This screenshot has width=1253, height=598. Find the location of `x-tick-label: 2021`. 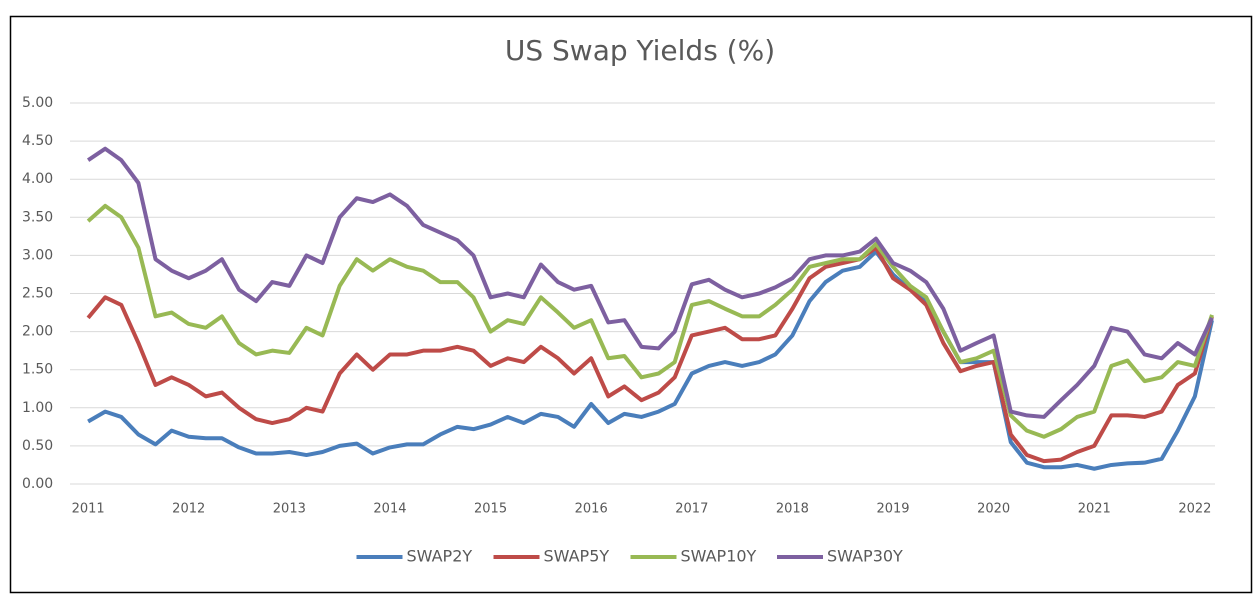

x-tick-label: 2021 is located at coordinates (1094, 509).